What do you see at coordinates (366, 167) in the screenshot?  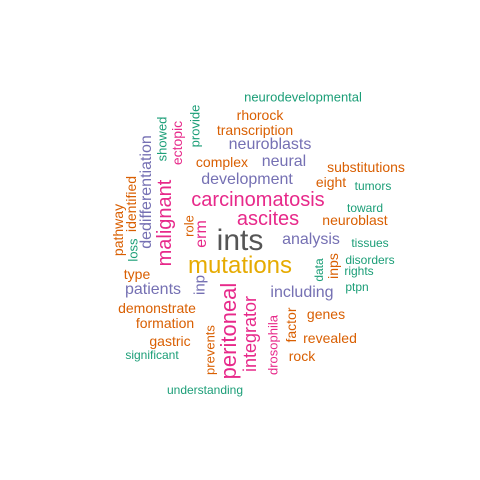 I see `word-substitutions: substitutions` at bounding box center [366, 167].